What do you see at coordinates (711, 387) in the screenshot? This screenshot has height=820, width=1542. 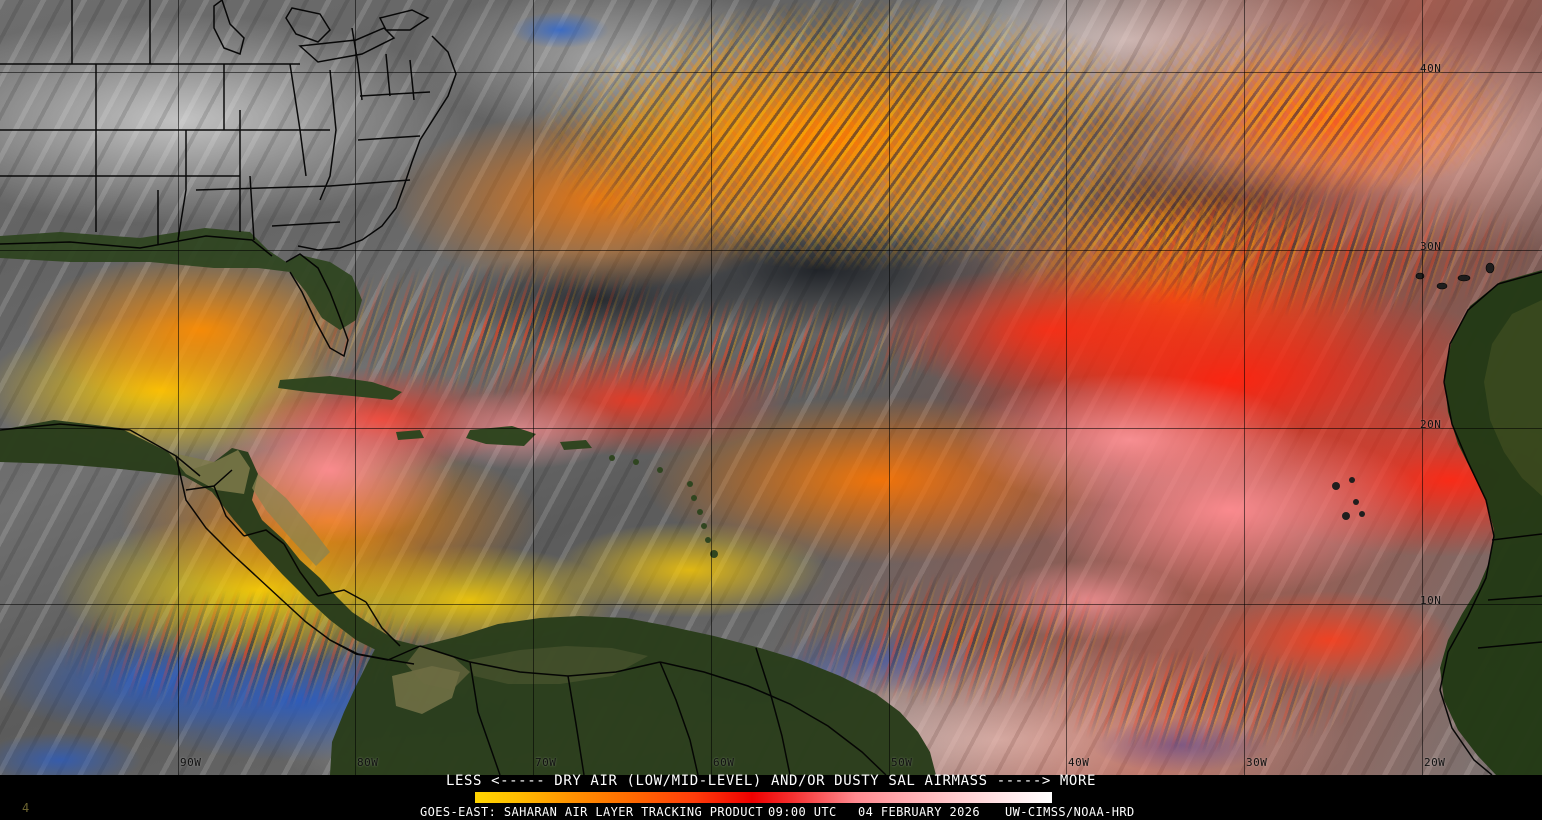 I see `gridline-lon-60w` at bounding box center [711, 387].